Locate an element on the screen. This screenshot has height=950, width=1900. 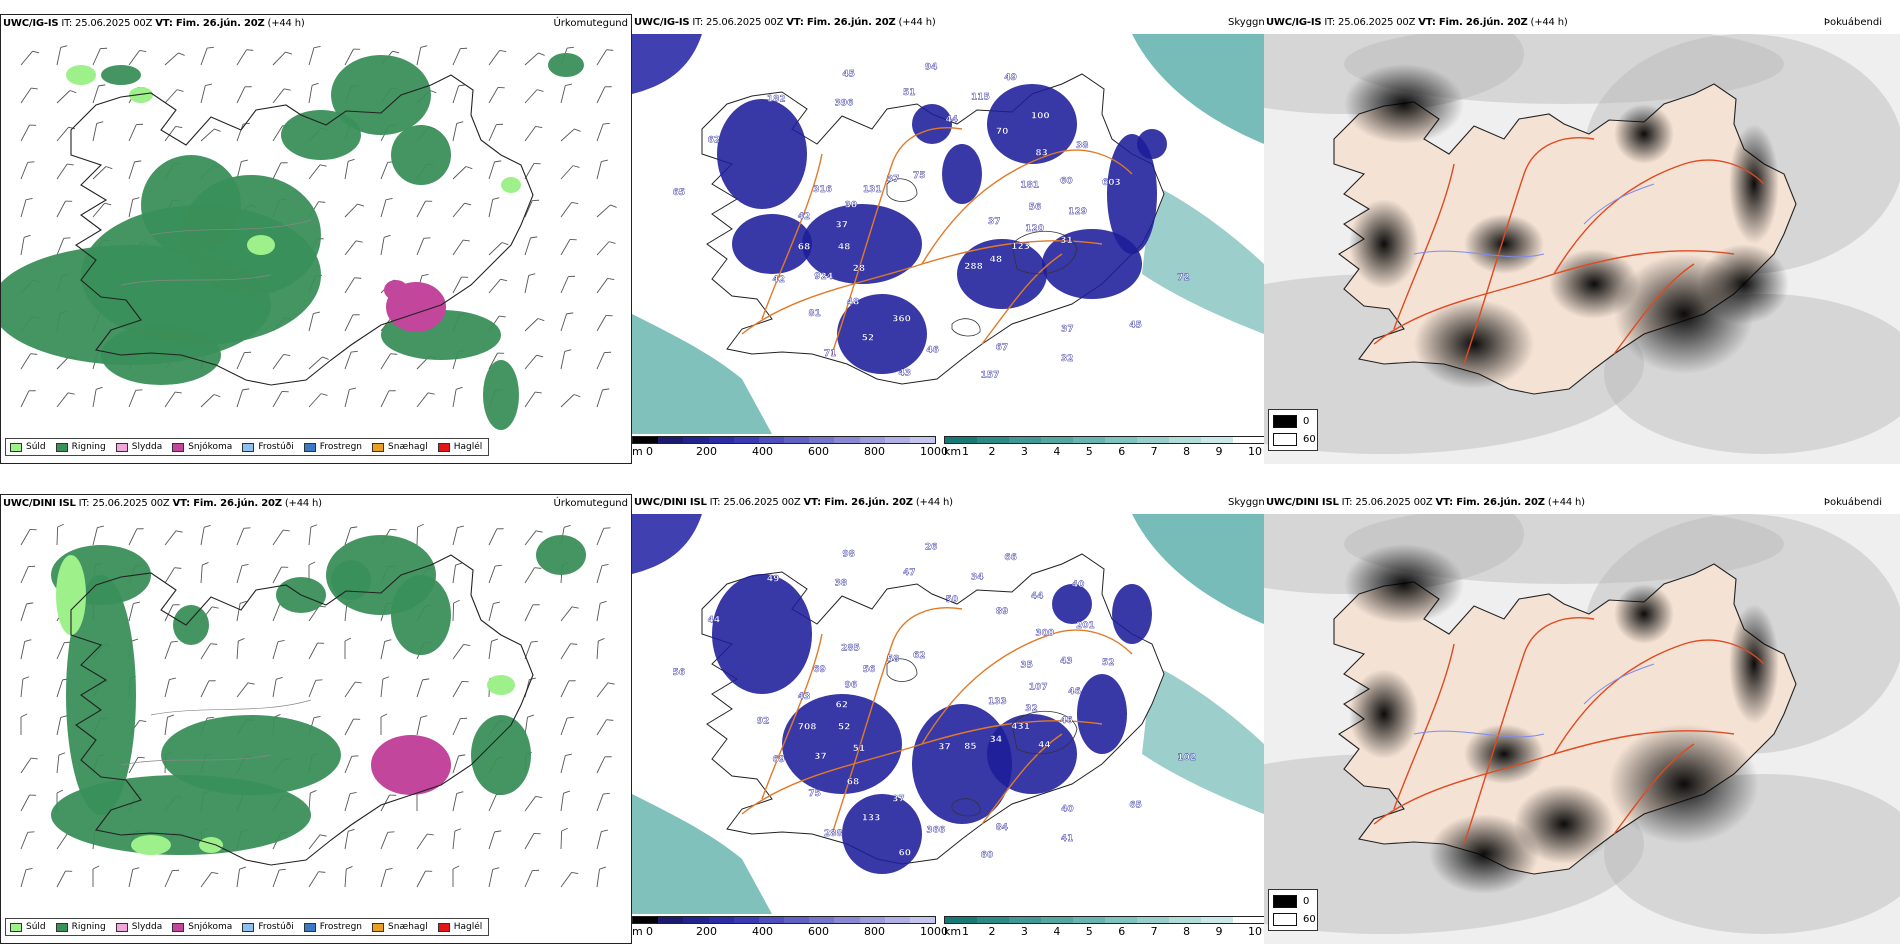
legend-swatch is located at coordinates (309, 447).